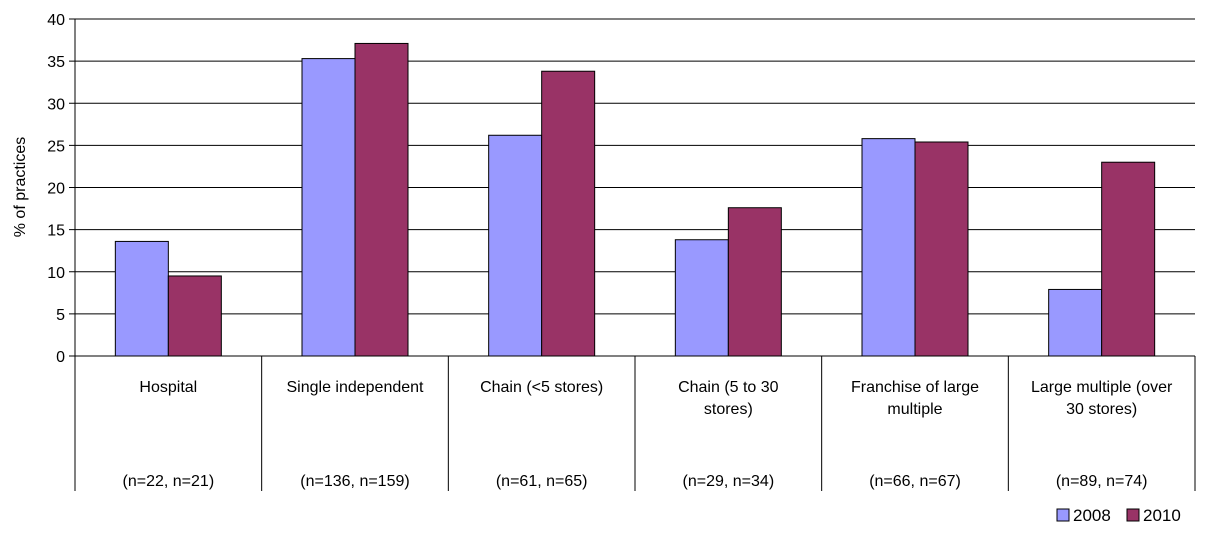  What do you see at coordinates (729, 481) in the screenshot?
I see `sample-size-label: (n=29, n=34)` at bounding box center [729, 481].